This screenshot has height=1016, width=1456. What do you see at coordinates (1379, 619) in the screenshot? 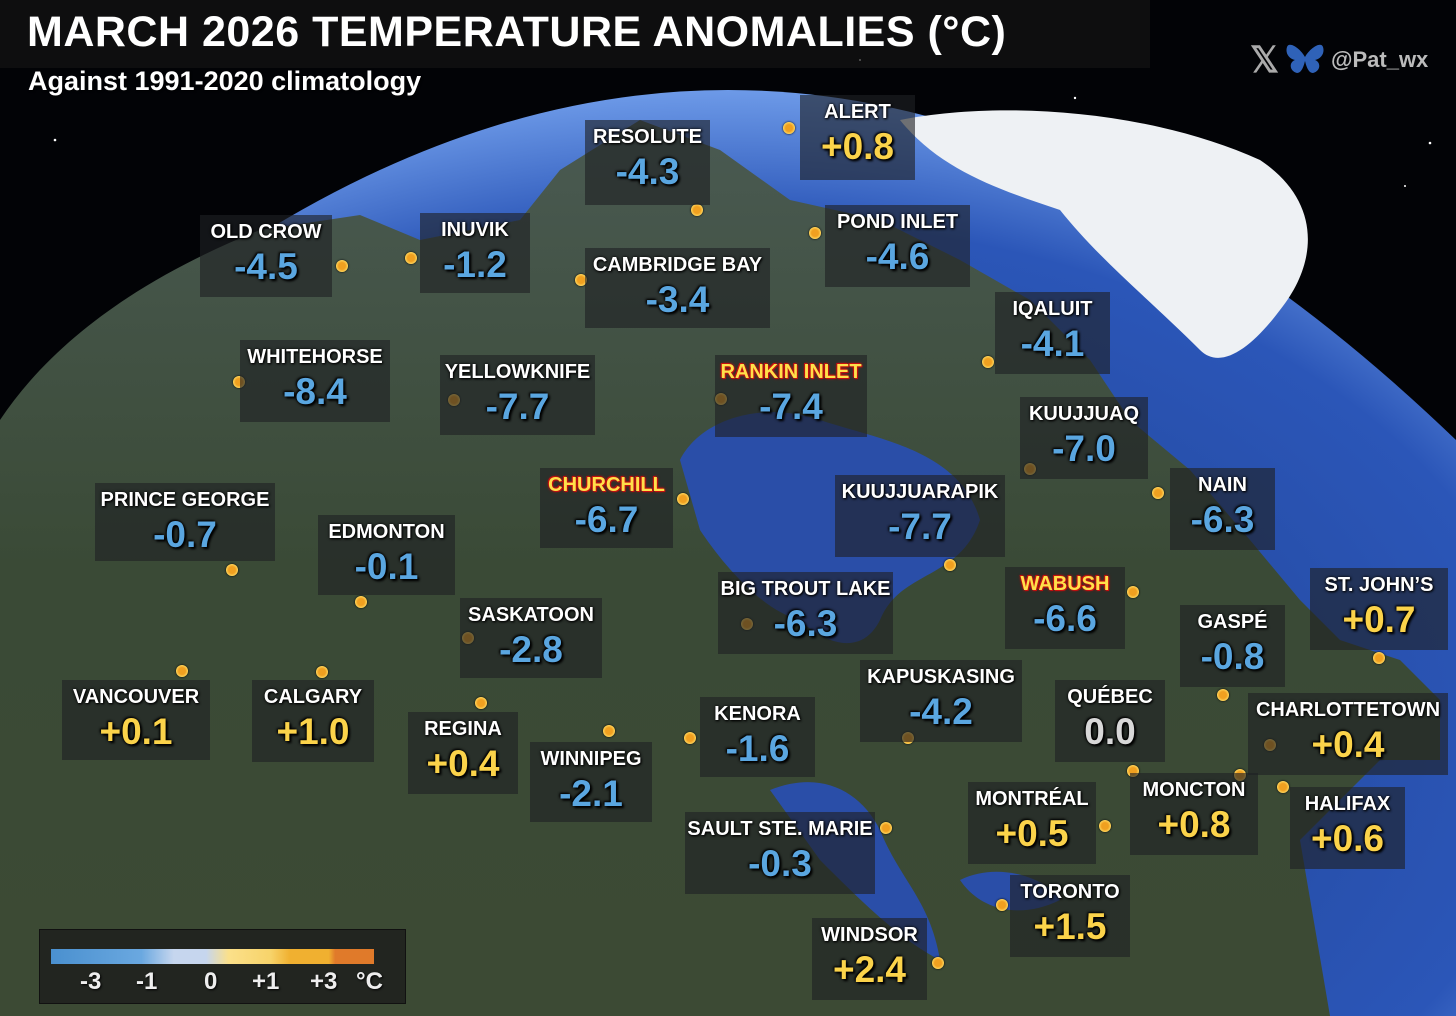
I see `station-anomaly: +0.7` at bounding box center [1379, 619].